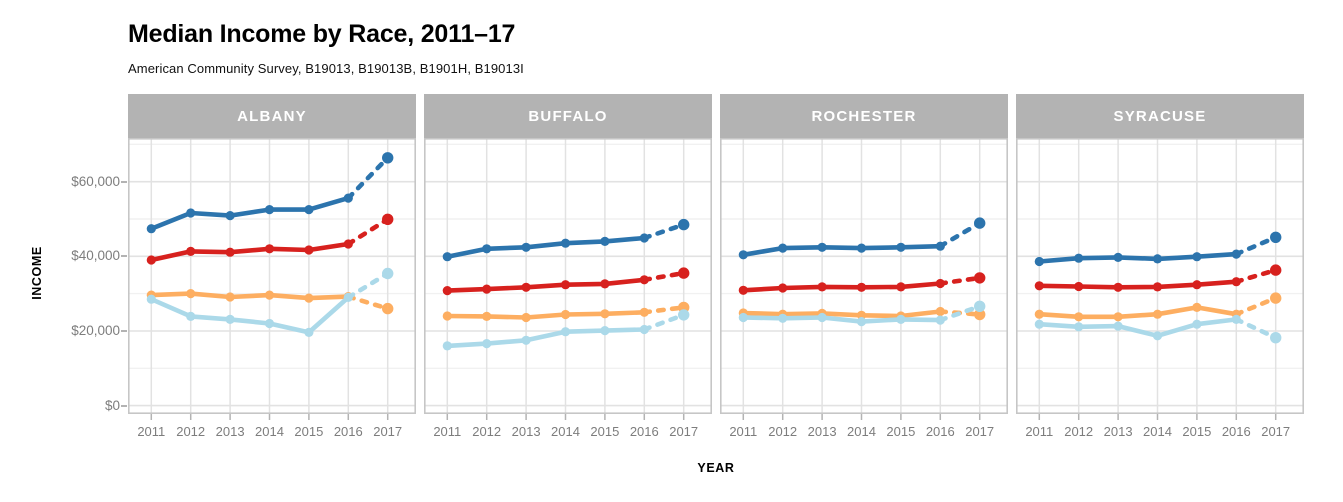  What do you see at coordinates (716, 468) in the screenshot?
I see `x-axis-title: YEAR` at bounding box center [716, 468].